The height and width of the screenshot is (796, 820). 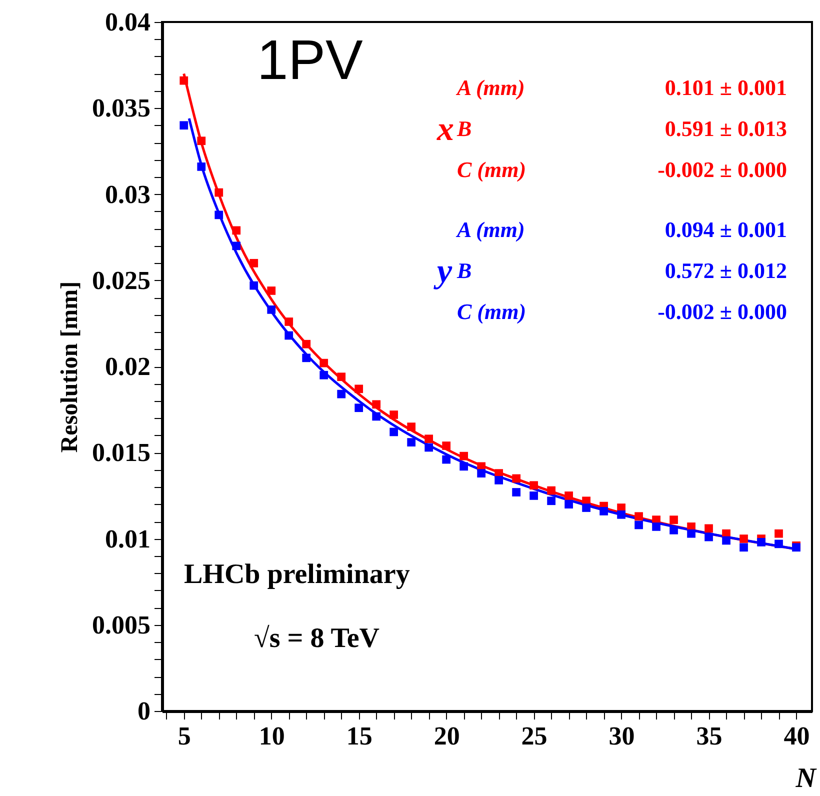 I want to click on x-tick-label: 15, so click(x=359, y=736).